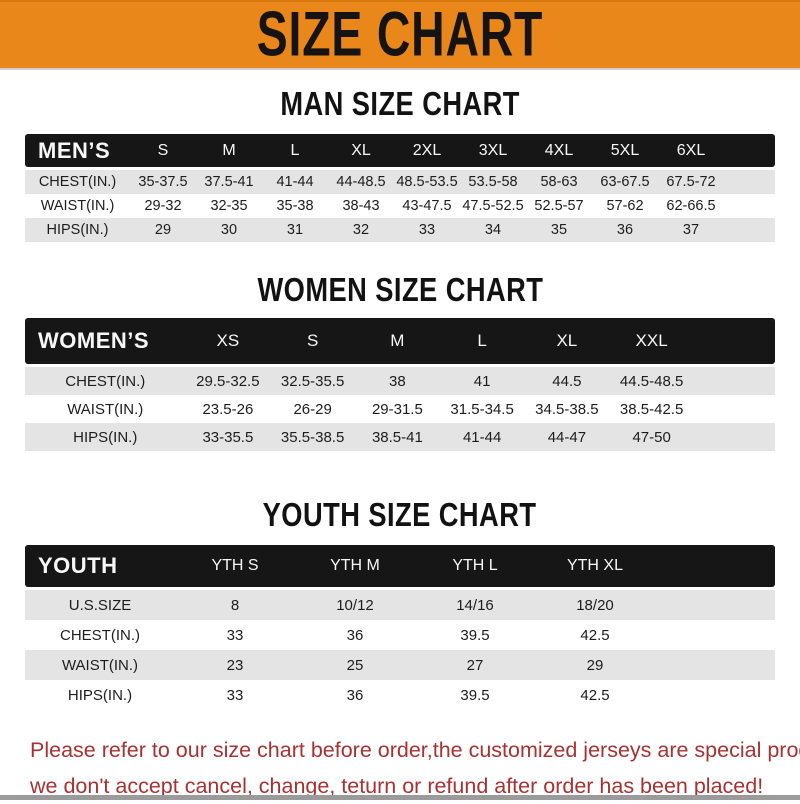 This screenshot has height=804, width=800. What do you see at coordinates (651, 437) in the screenshot?
I see `size-cell: 47-50` at bounding box center [651, 437].